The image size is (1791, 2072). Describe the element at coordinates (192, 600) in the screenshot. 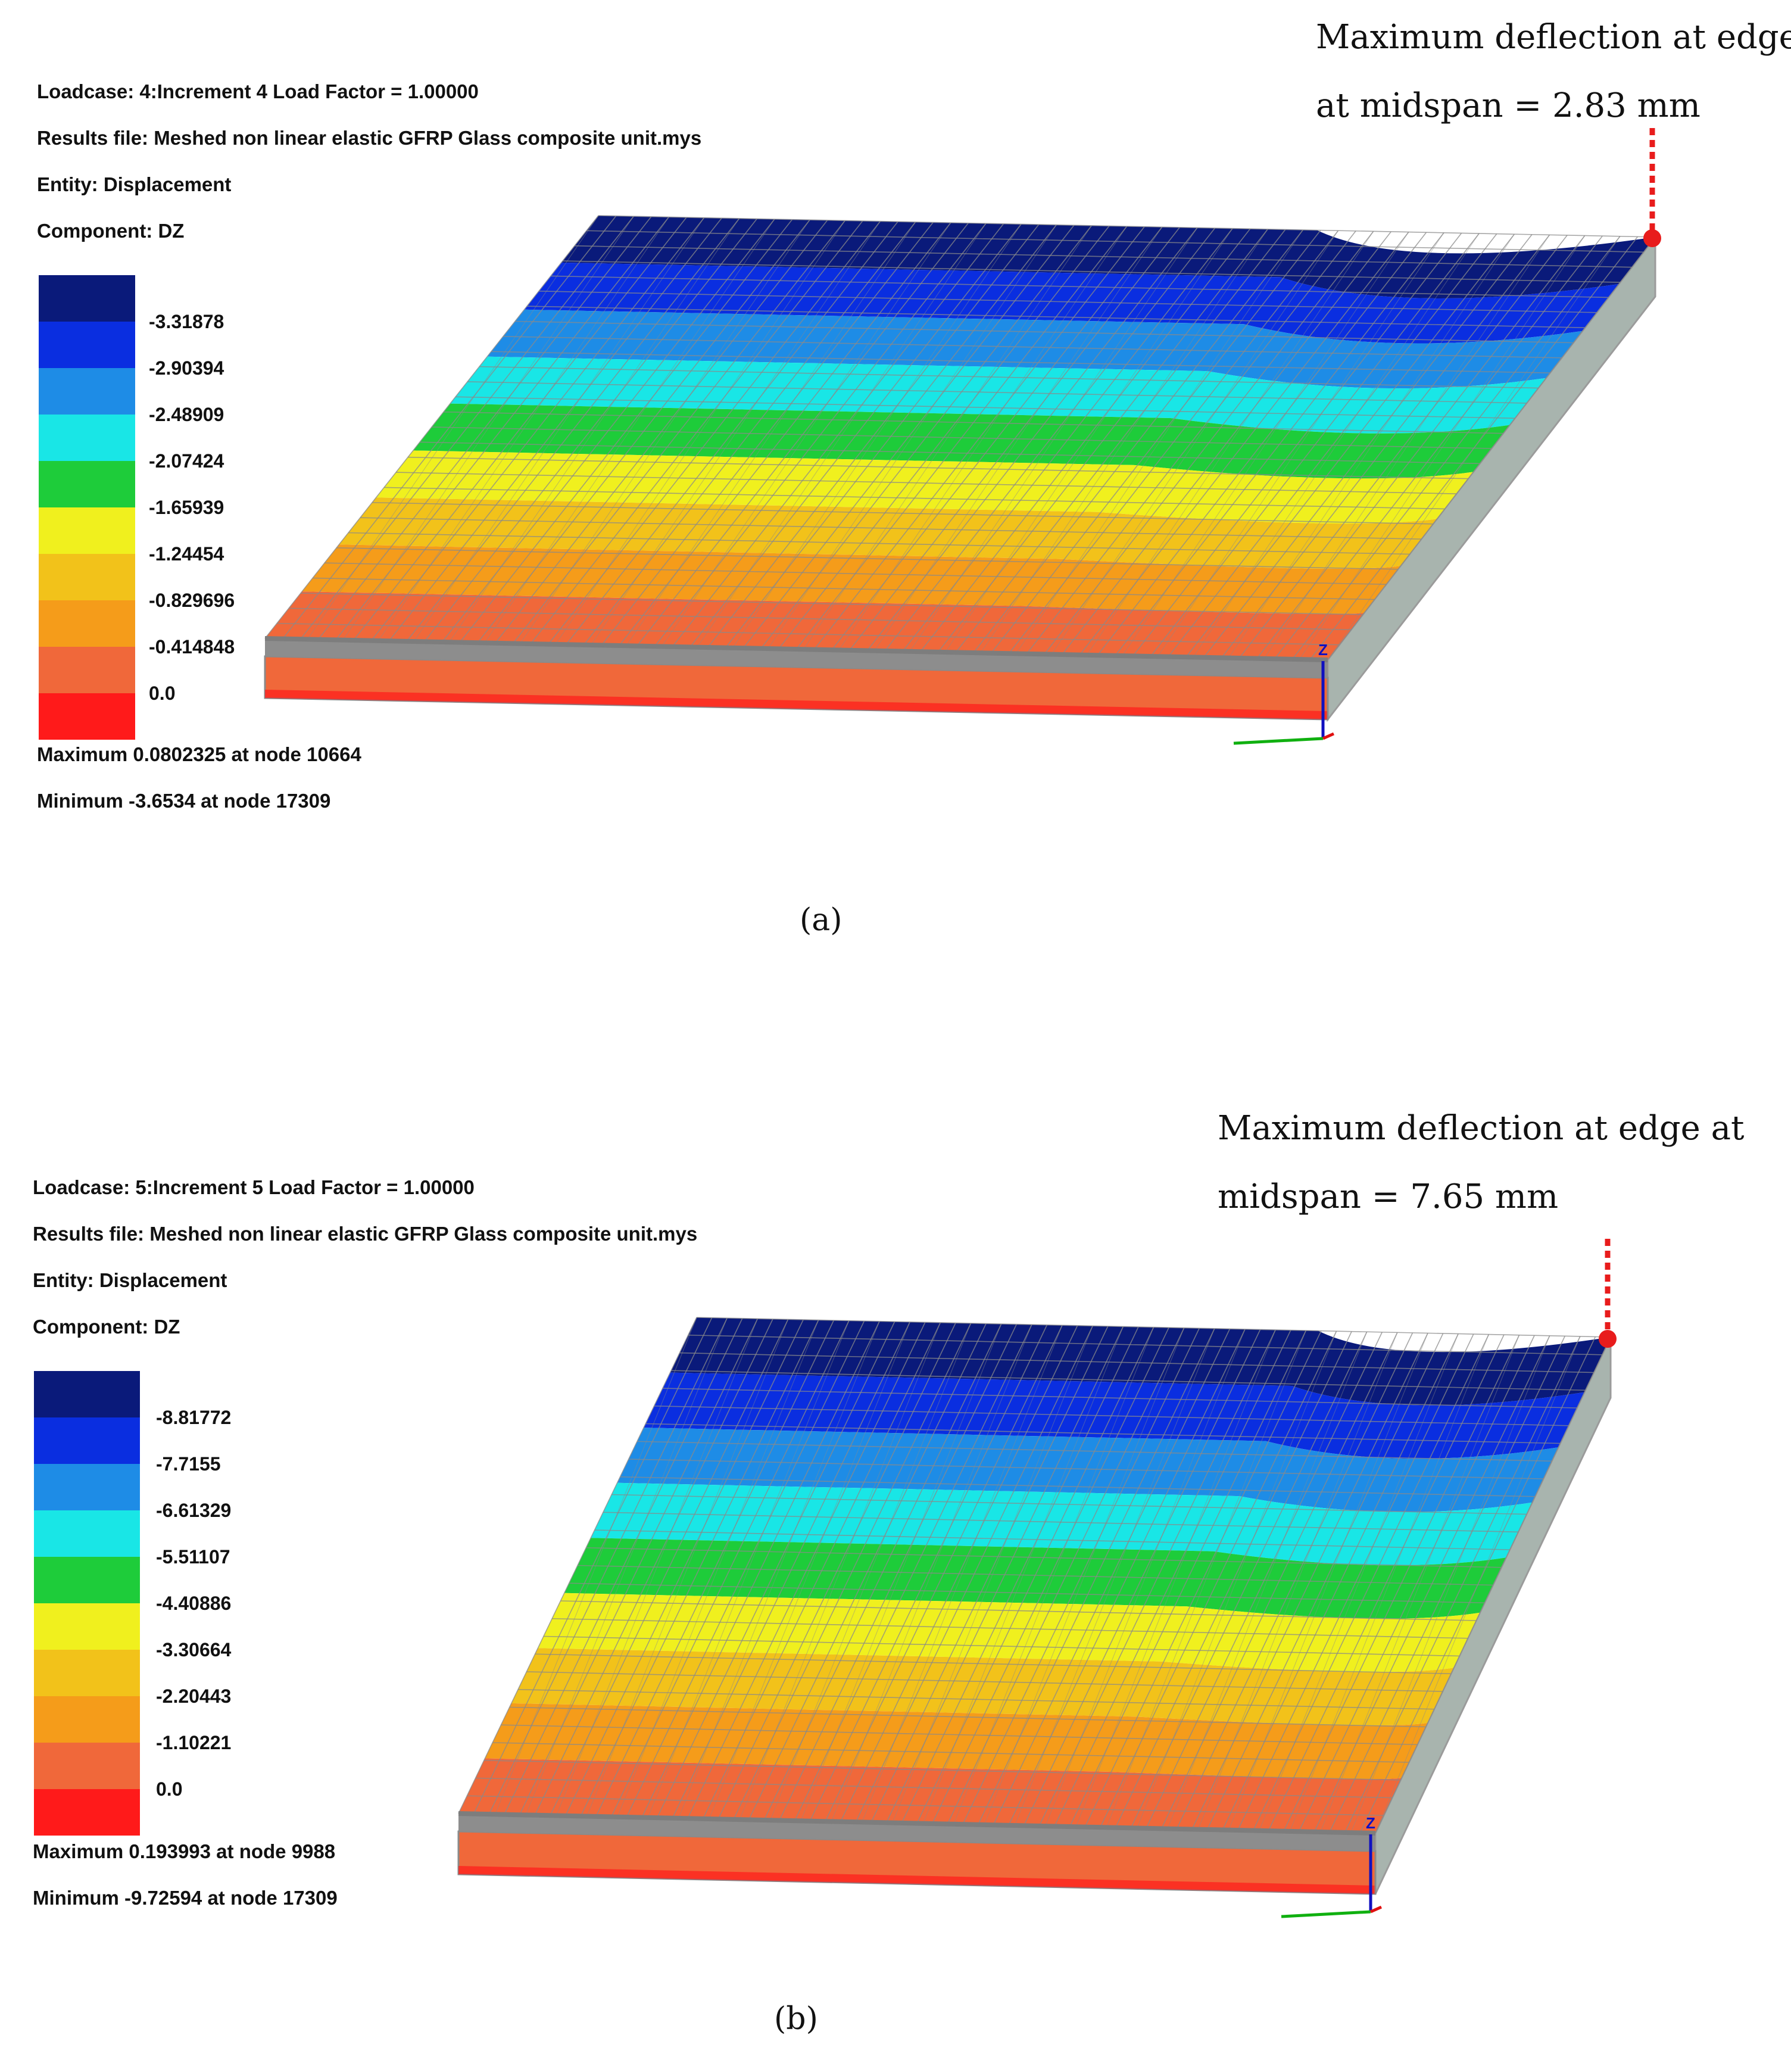

I see `legend-level: -0.829696` at that location.